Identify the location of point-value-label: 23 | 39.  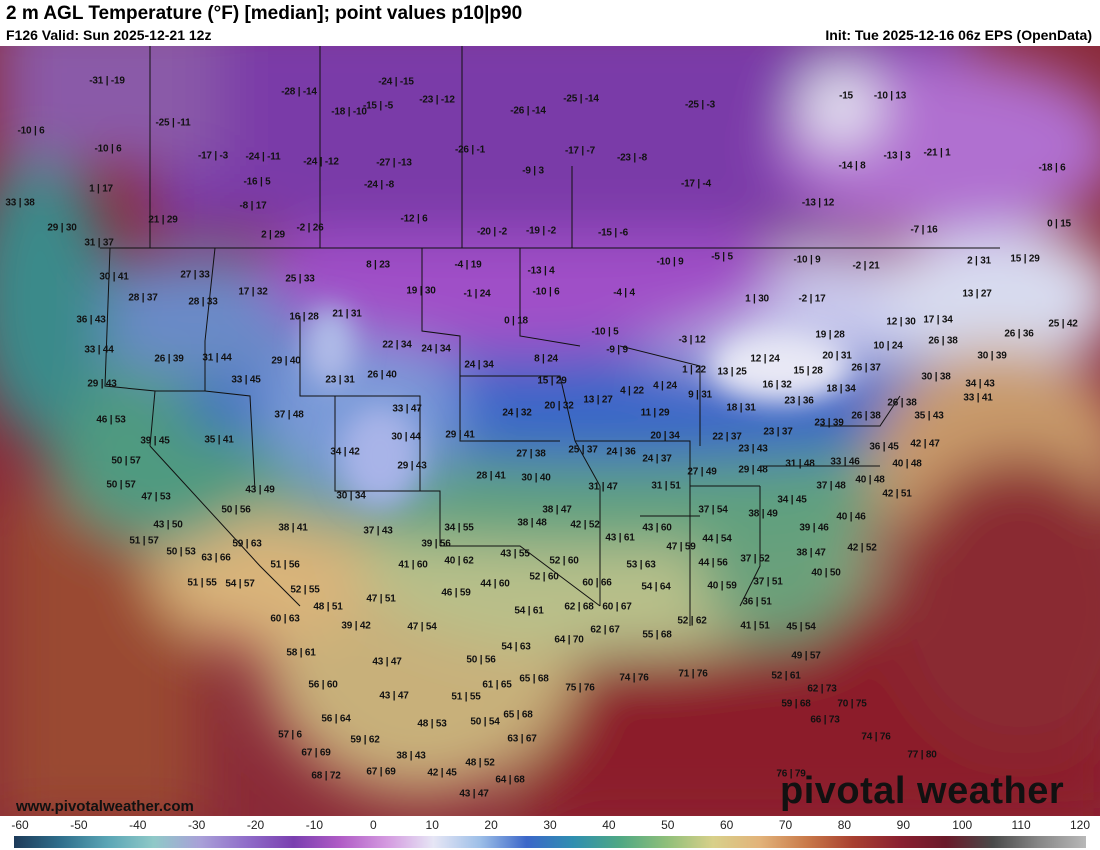
(829, 423).